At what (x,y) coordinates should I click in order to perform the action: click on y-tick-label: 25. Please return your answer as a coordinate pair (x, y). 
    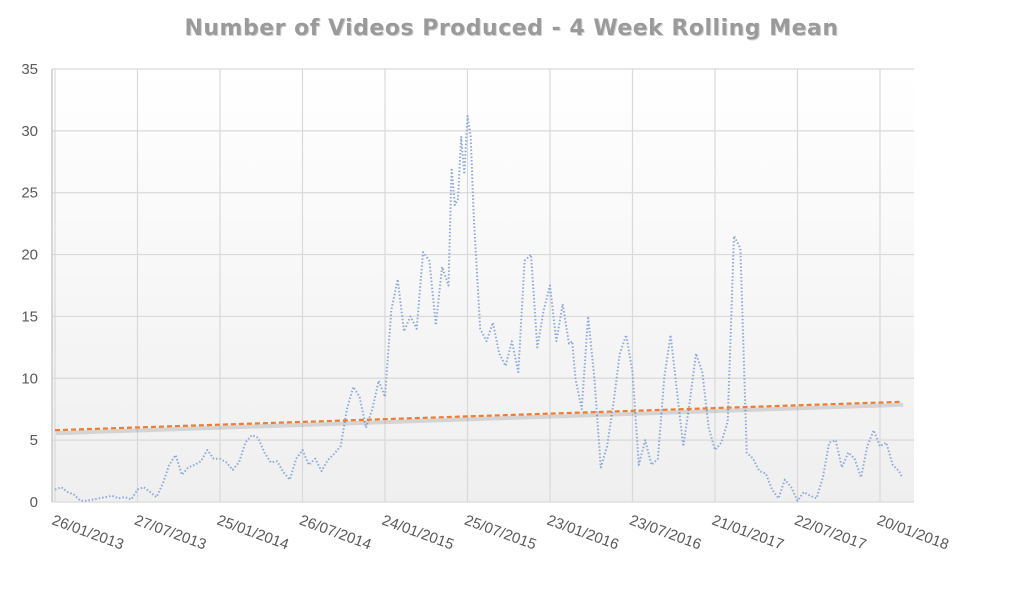
    Looking at the image, I should click on (29, 193).